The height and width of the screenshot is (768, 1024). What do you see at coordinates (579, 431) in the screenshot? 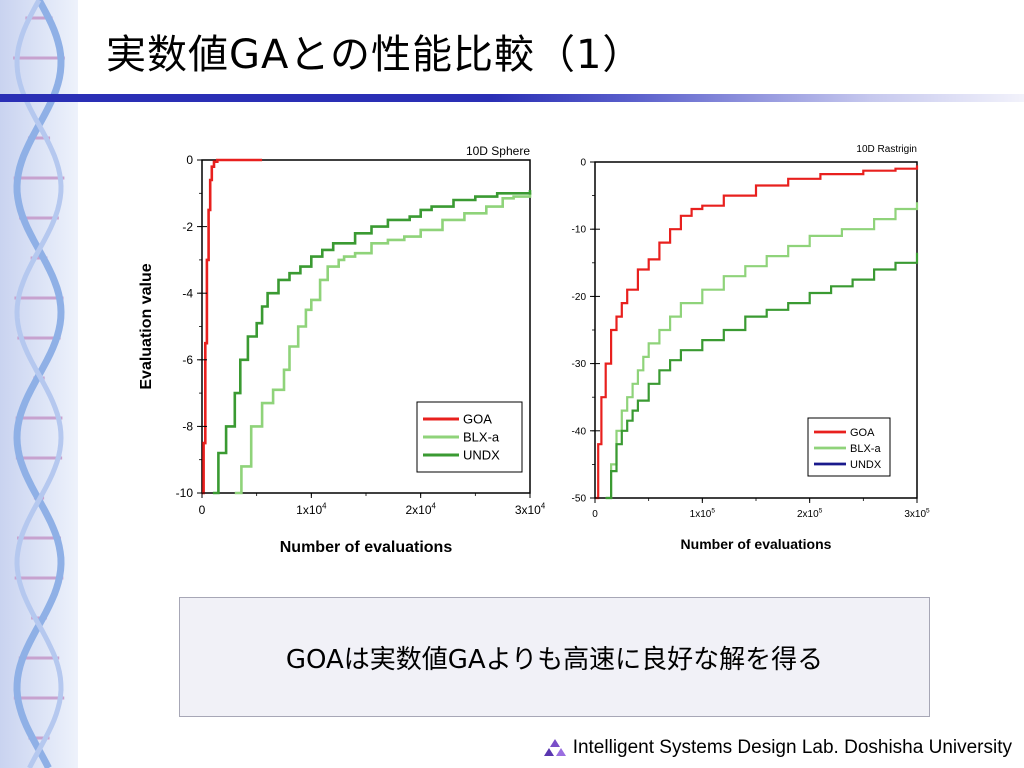
I see `y-tick-label: -40` at bounding box center [579, 431].